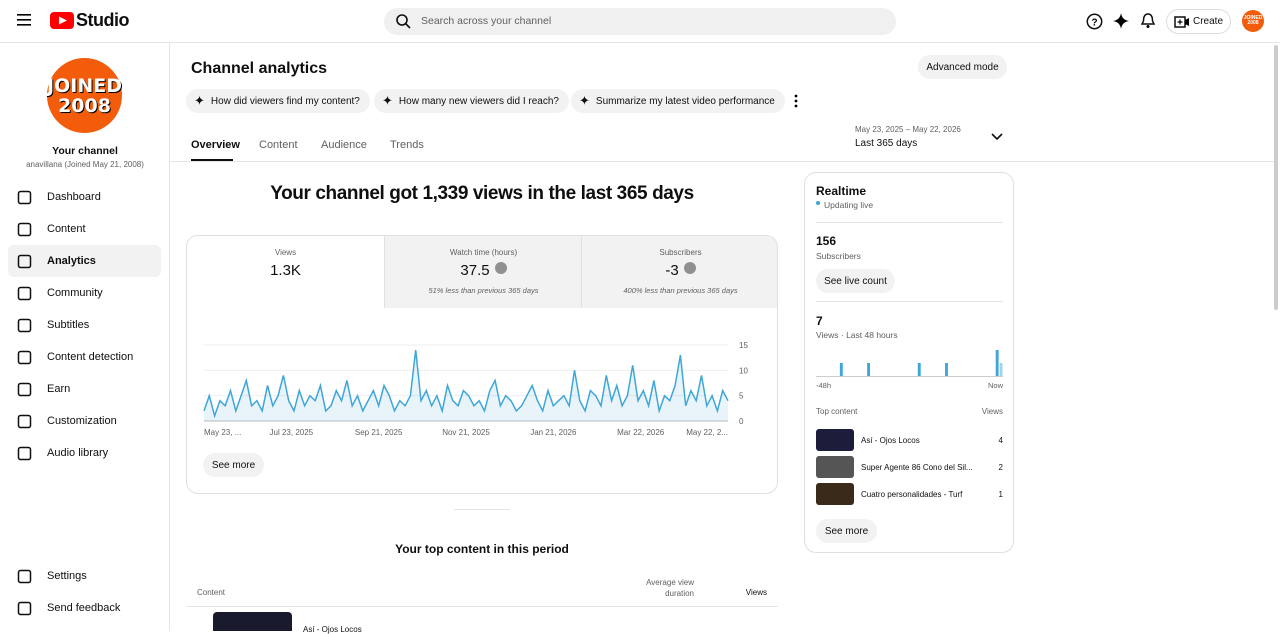 The image size is (1280, 634). I want to click on logo-icon, so click(62, 20).